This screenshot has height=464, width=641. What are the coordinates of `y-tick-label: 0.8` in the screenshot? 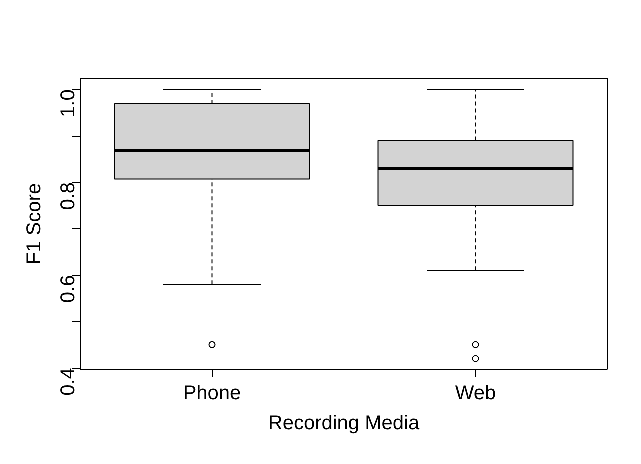 It's located at (69, 196).